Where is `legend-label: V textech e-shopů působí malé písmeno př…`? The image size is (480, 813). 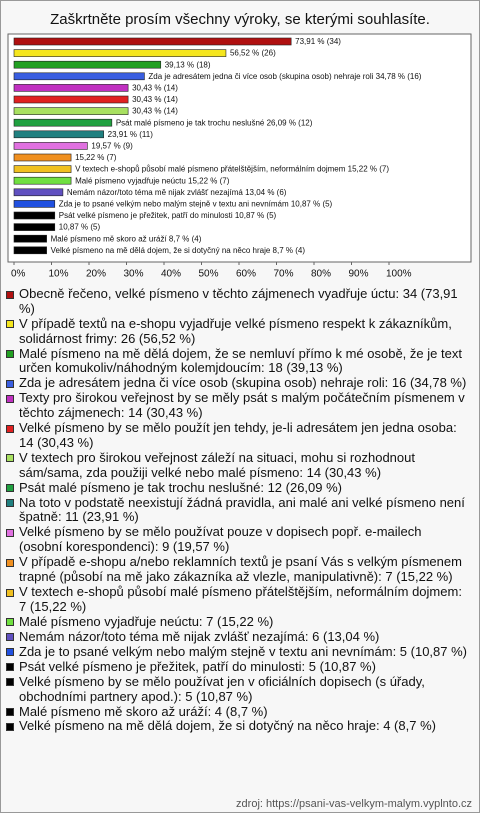
legend-label: V textech e-shopů působí malé písmeno př… is located at coordinates (240, 599).